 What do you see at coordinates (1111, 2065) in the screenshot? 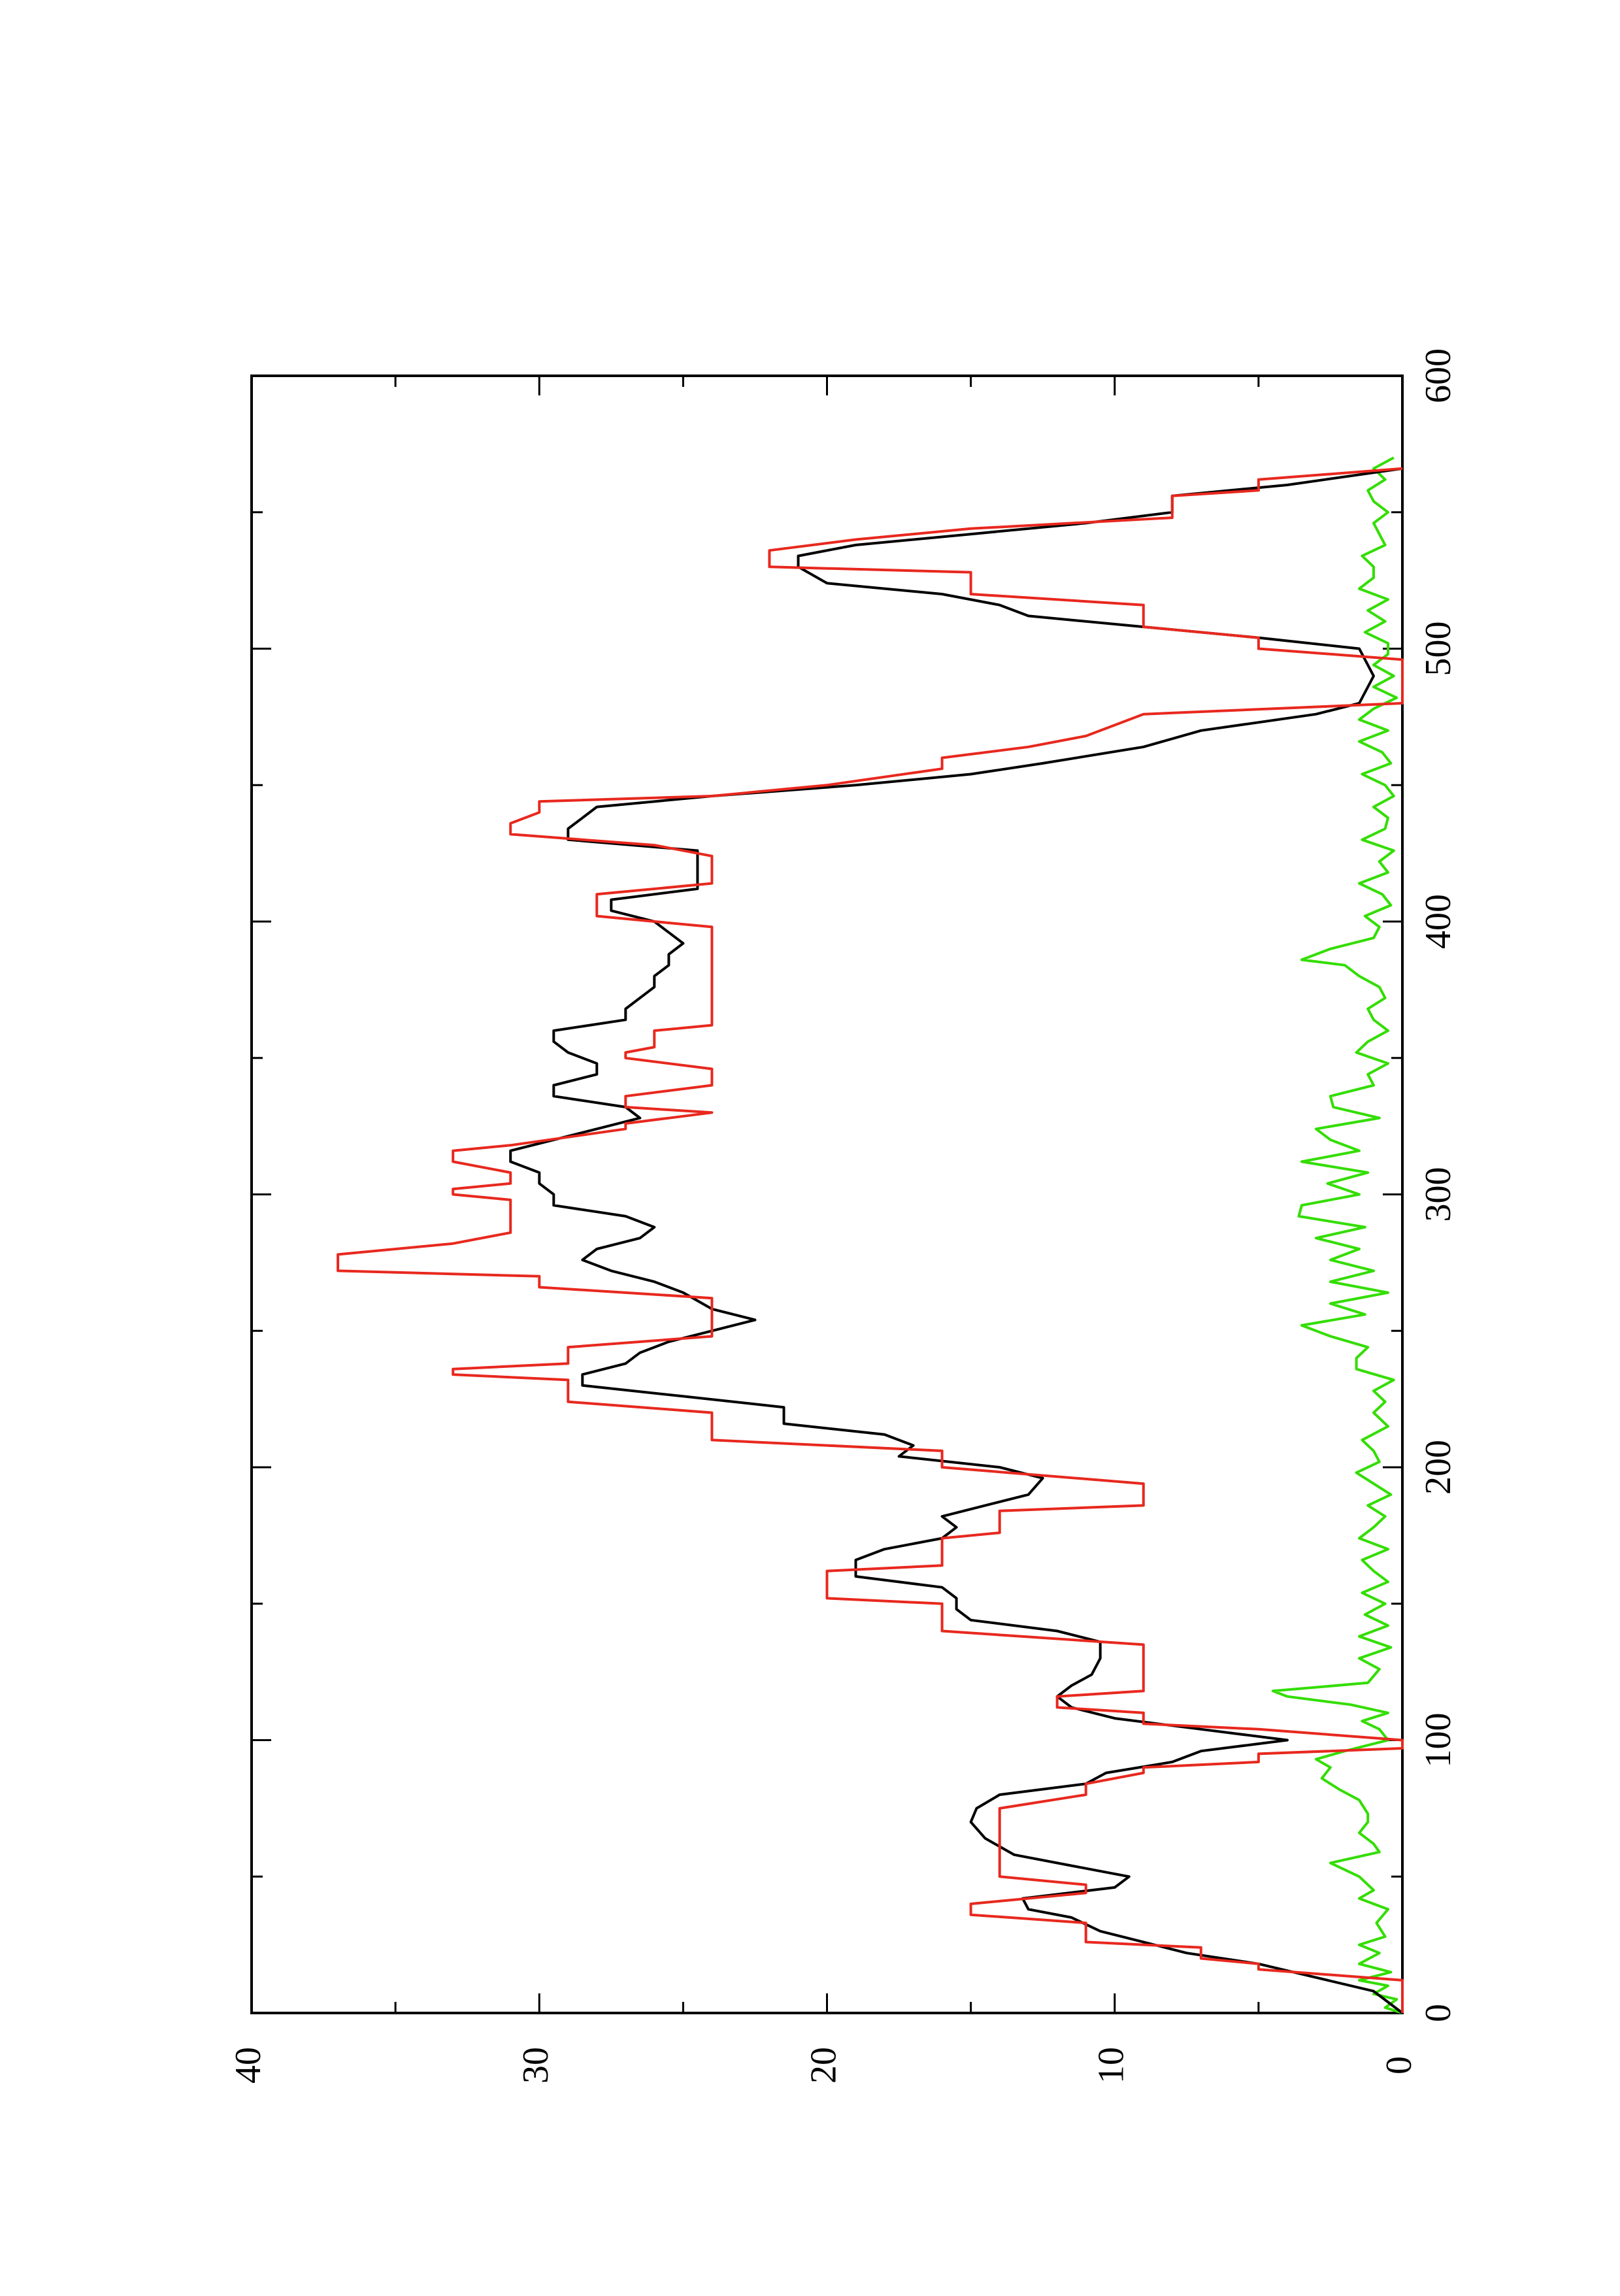
I see `y-tick-label: 10` at bounding box center [1111, 2065].